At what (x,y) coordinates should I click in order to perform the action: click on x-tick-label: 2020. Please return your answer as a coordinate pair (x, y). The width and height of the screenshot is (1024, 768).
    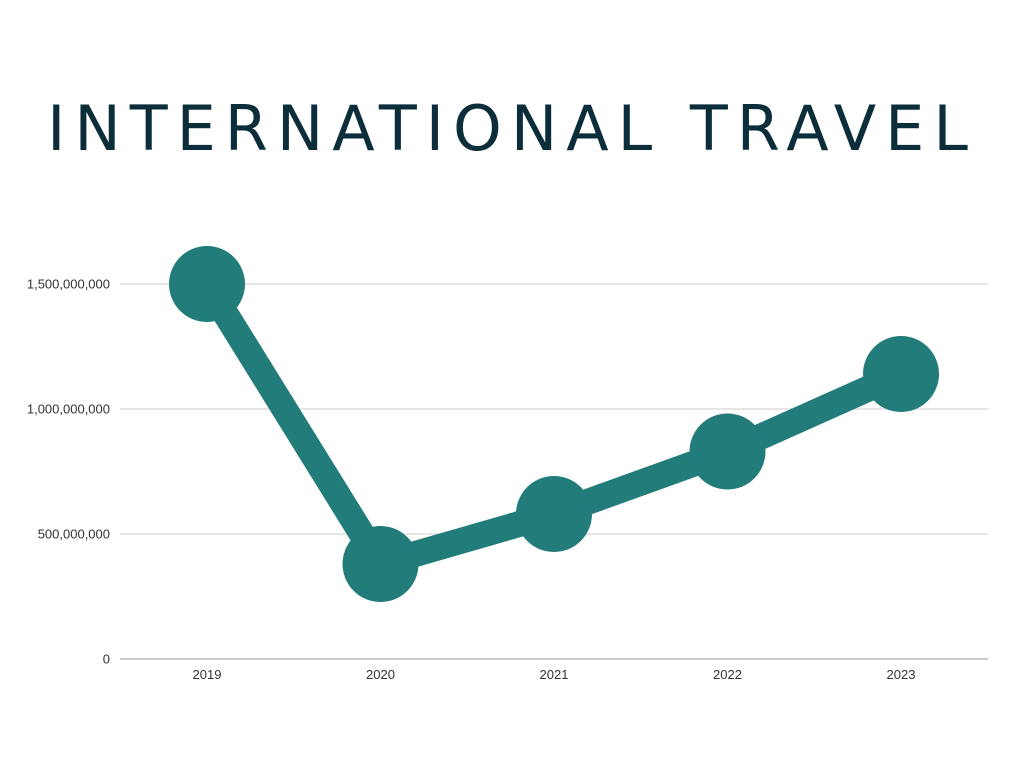
    Looking at the image, I should click on (380, 674).